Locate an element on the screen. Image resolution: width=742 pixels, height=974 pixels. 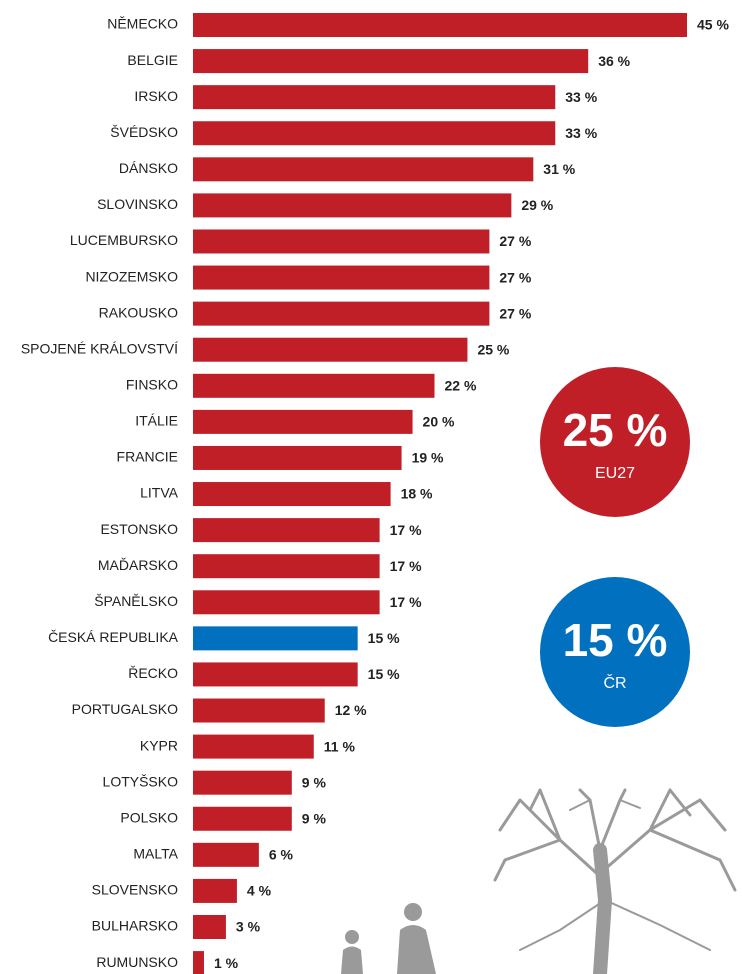
category-label: NIZOZEMSKO is located at coordinates (131, 276).